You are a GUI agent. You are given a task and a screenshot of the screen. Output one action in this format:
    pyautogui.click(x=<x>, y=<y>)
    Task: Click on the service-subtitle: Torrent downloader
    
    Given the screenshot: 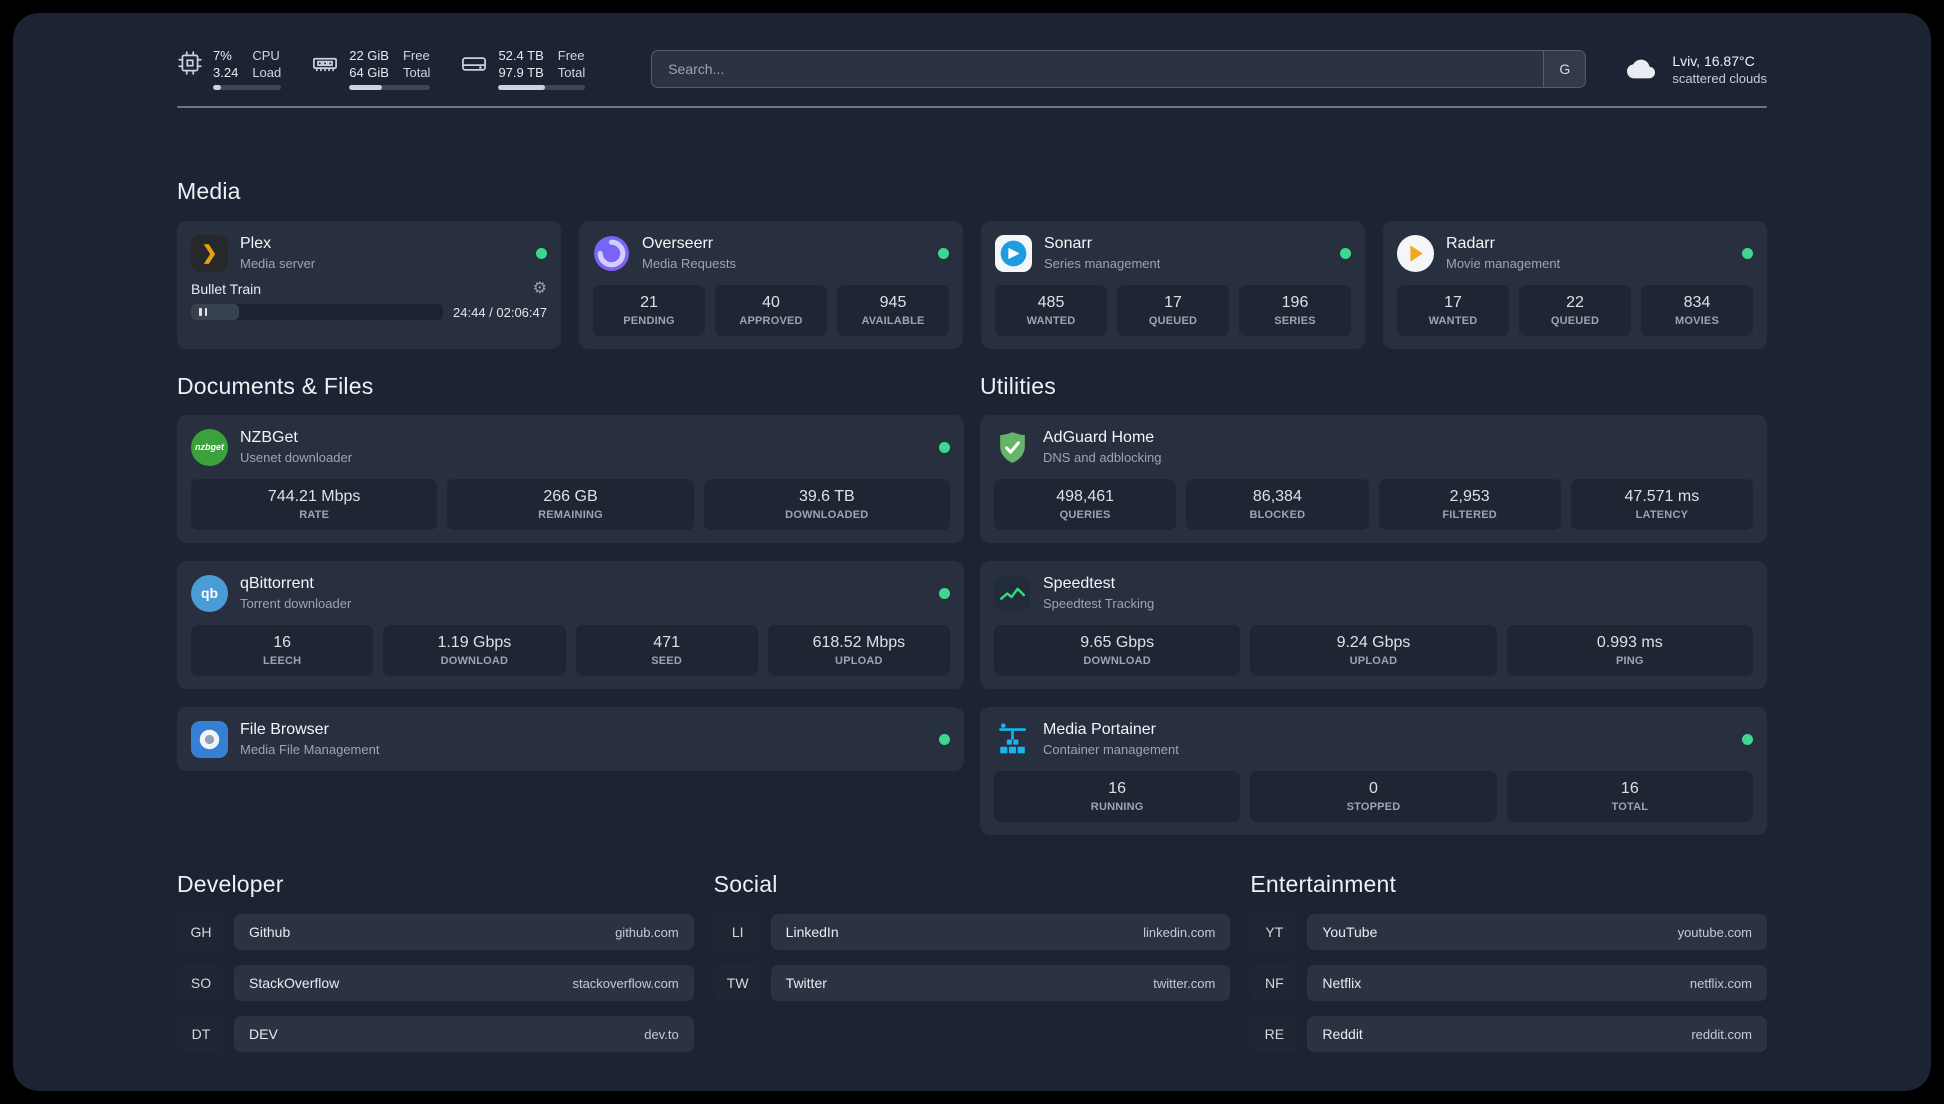 What is the action you would take?
    pyautogui.click(x=296, y=603)
    